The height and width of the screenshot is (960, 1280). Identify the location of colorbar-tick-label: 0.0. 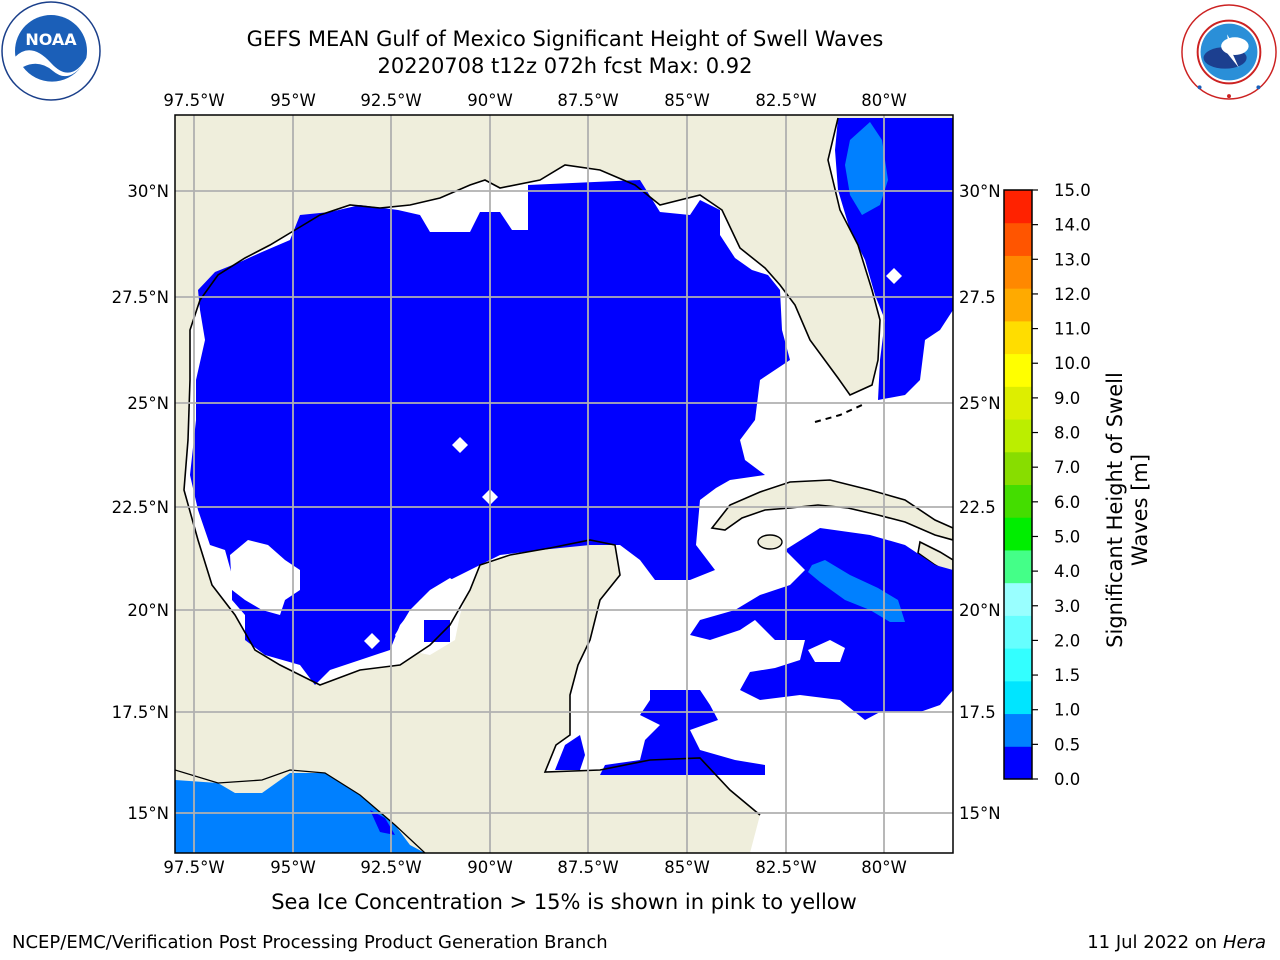
(1067, 779).